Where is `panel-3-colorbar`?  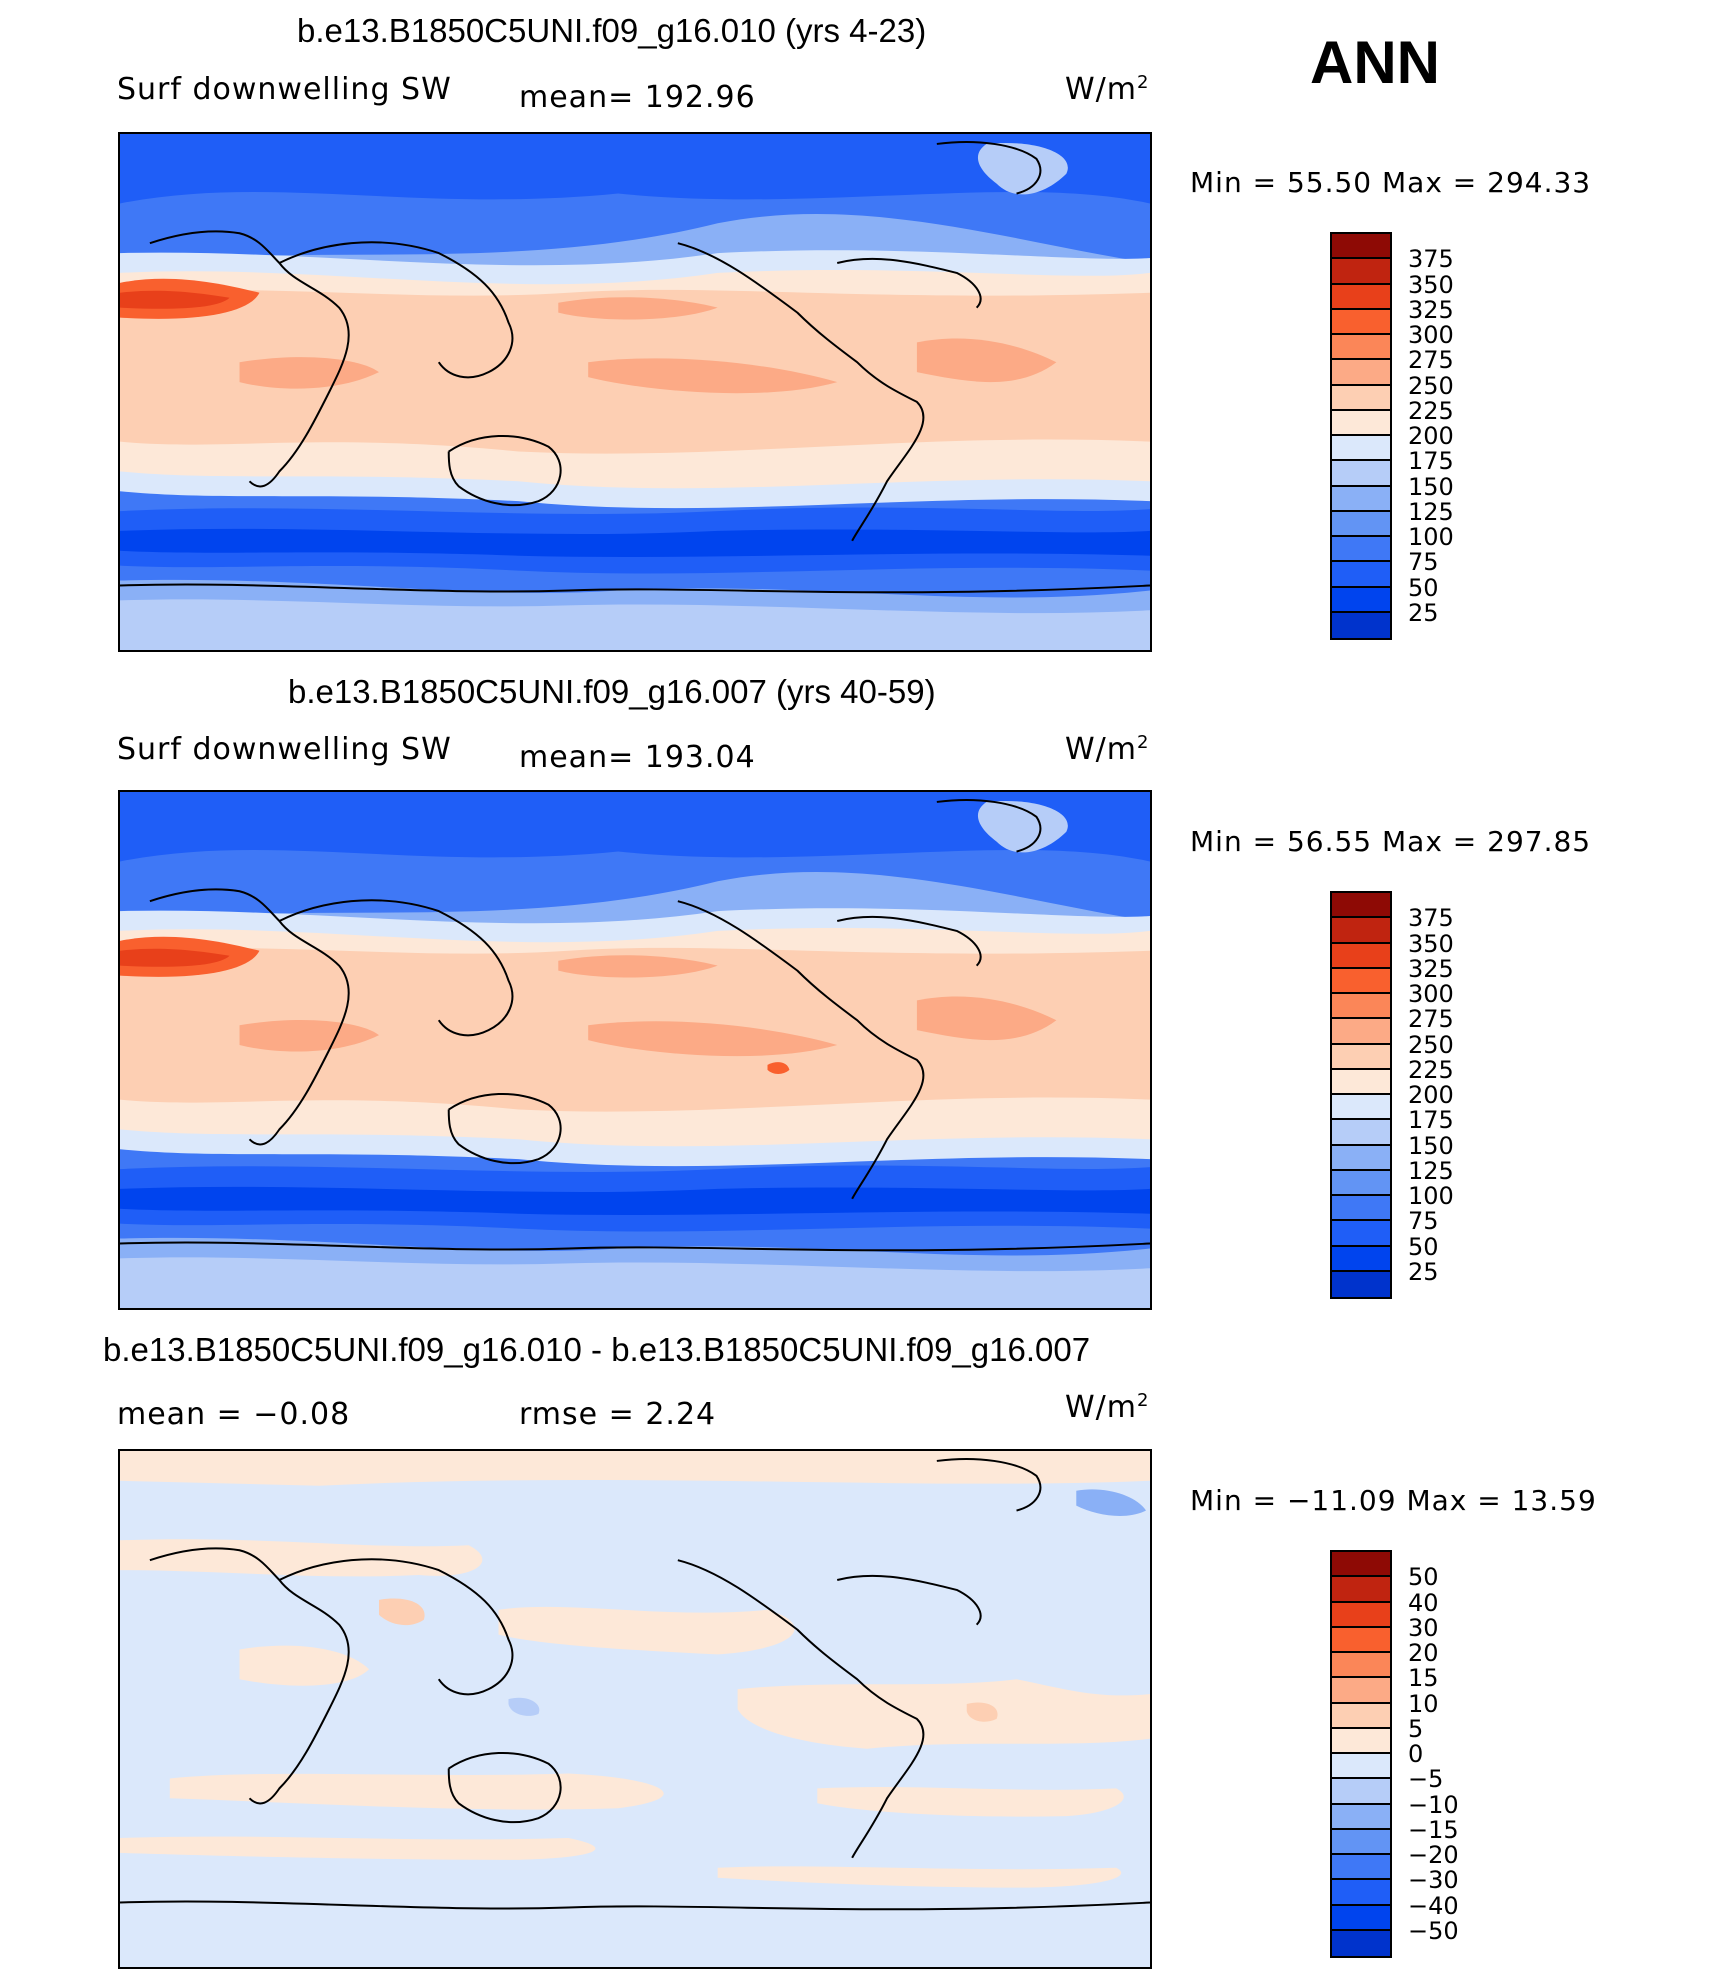
panel-3-colorbar is located at coordinates (1361, 1754).